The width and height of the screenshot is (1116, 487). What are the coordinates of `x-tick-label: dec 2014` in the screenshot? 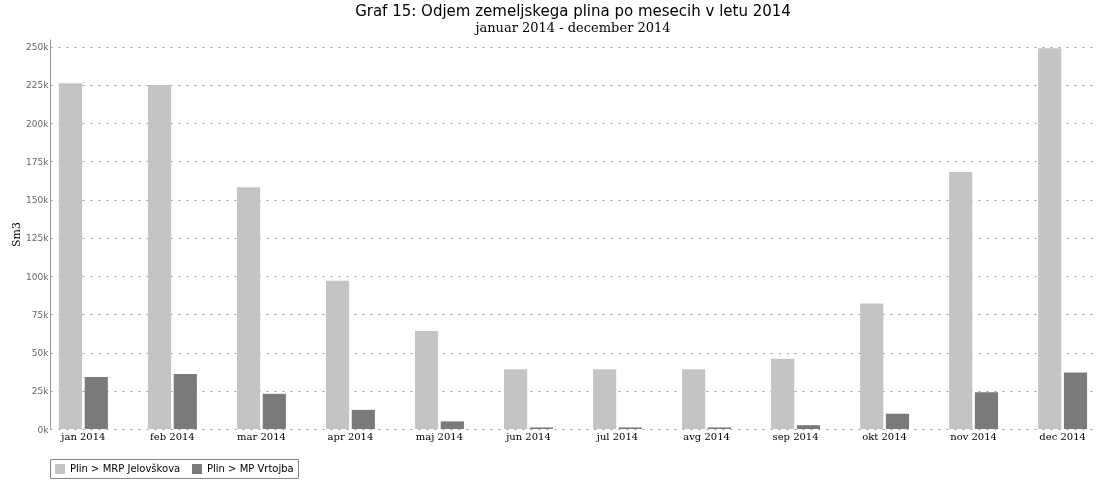 It's located at (1062, 436).